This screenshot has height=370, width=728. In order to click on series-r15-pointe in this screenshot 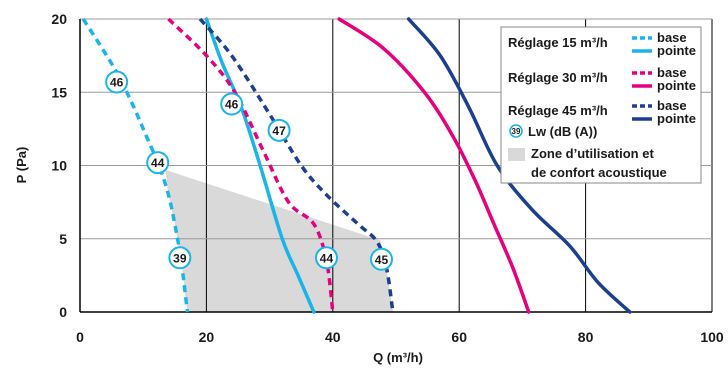, I will do `click(260, 165)`.